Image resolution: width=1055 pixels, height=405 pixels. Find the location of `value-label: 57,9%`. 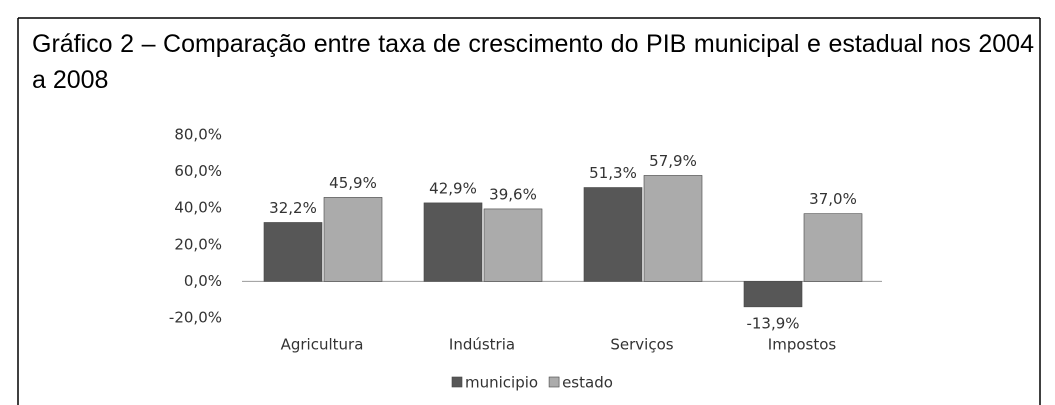

value-label: 57,9% is located at coordinates (673, 161).